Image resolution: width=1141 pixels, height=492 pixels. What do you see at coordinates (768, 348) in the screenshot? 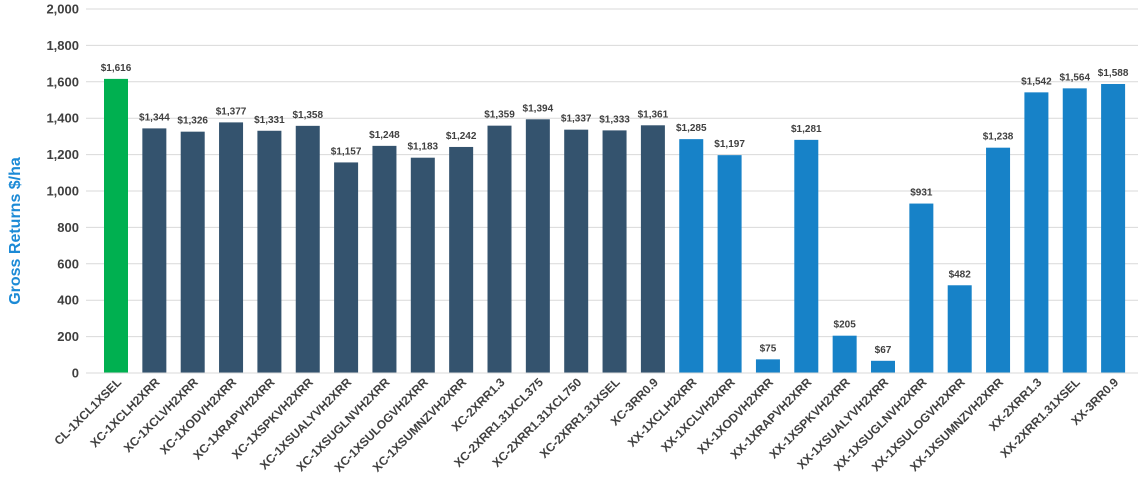
I see `data-label: $75` at bounding box center [768, 348].